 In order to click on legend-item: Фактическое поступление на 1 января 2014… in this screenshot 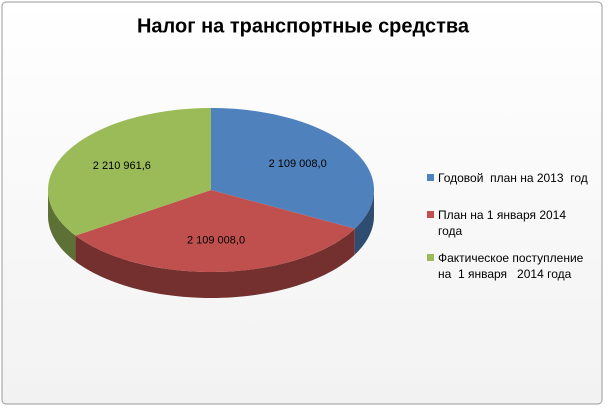, I will do `click(507, 266)`.